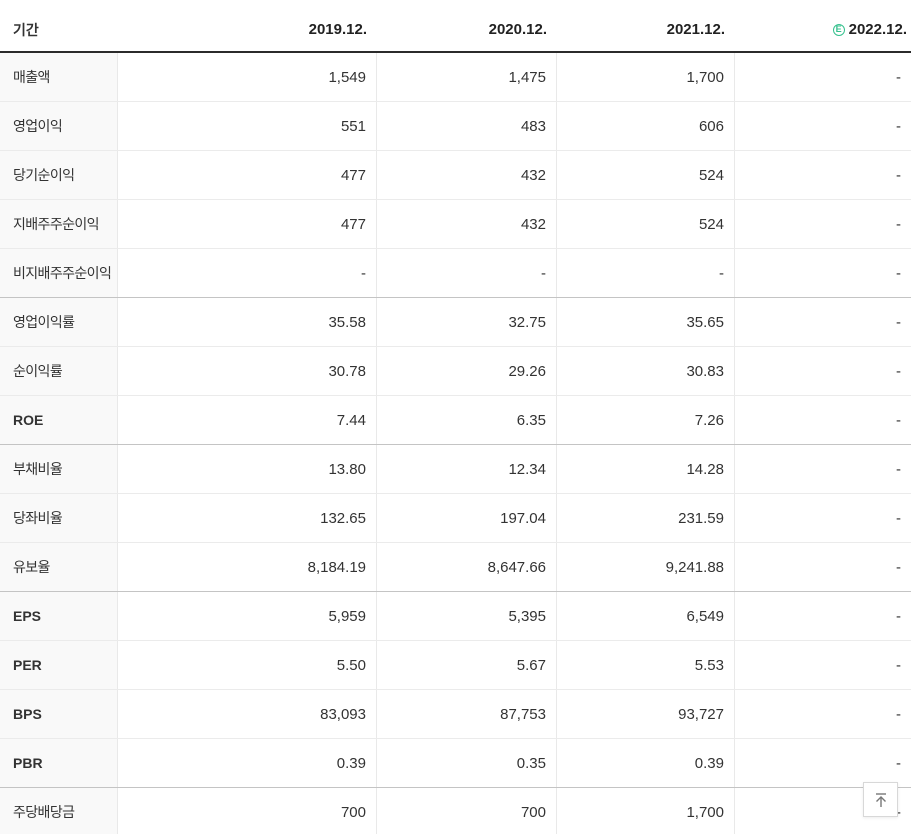 The image size is (911, 834). I want to click on column-header-2019-12: 2019.12., so click(337, 29).